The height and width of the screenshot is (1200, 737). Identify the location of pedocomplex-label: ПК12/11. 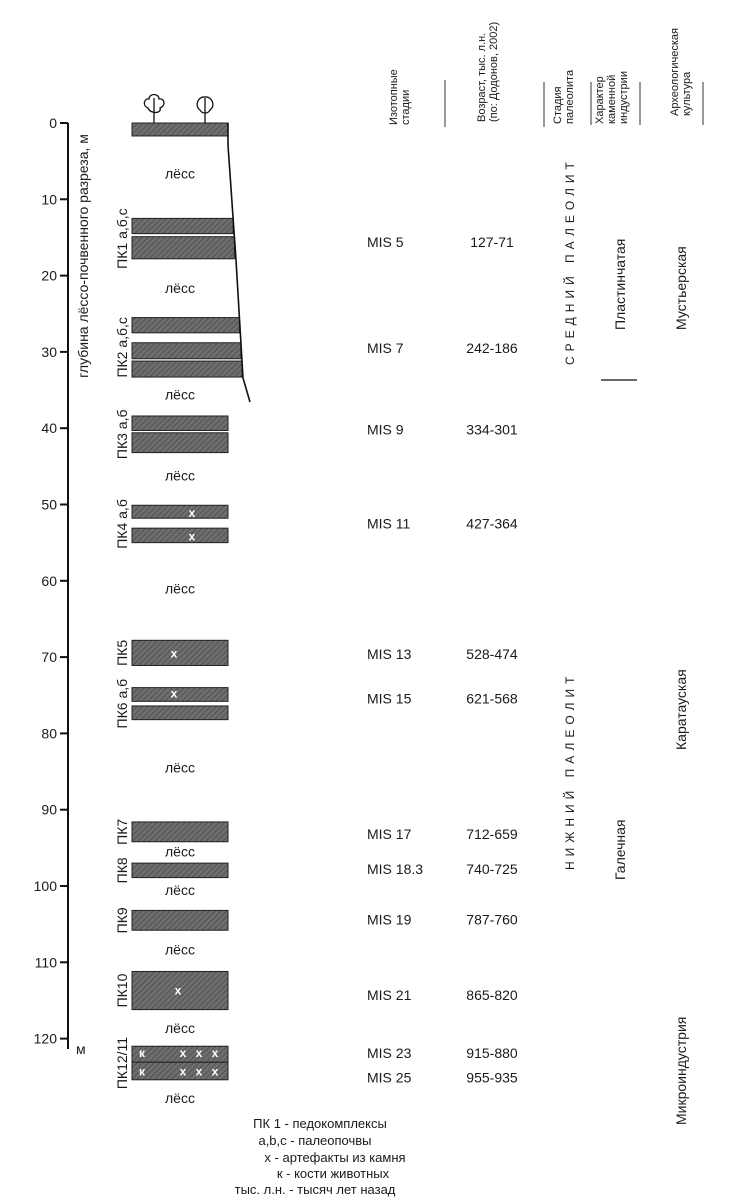
(122, 1063).